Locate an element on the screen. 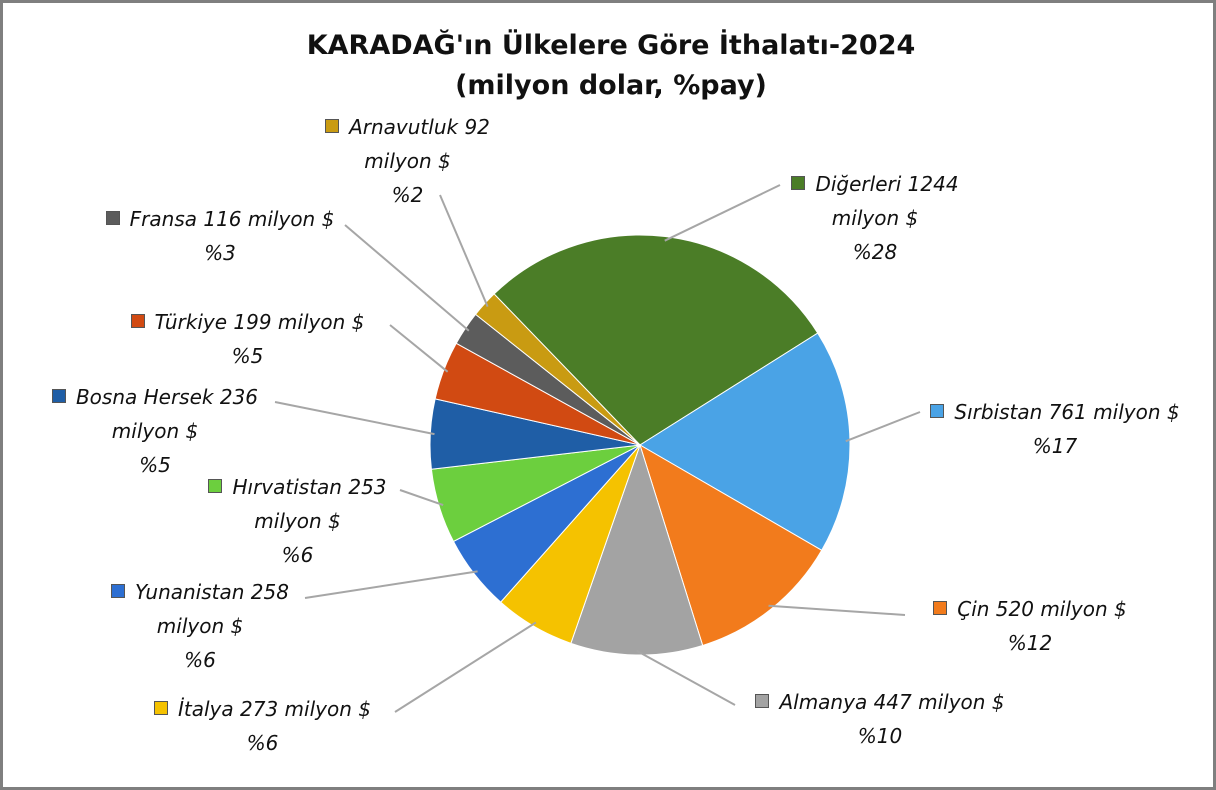 The height and width of the screenshot is (790, 1216). category-label: Arnavutluk is located at coordinates (404, 127).